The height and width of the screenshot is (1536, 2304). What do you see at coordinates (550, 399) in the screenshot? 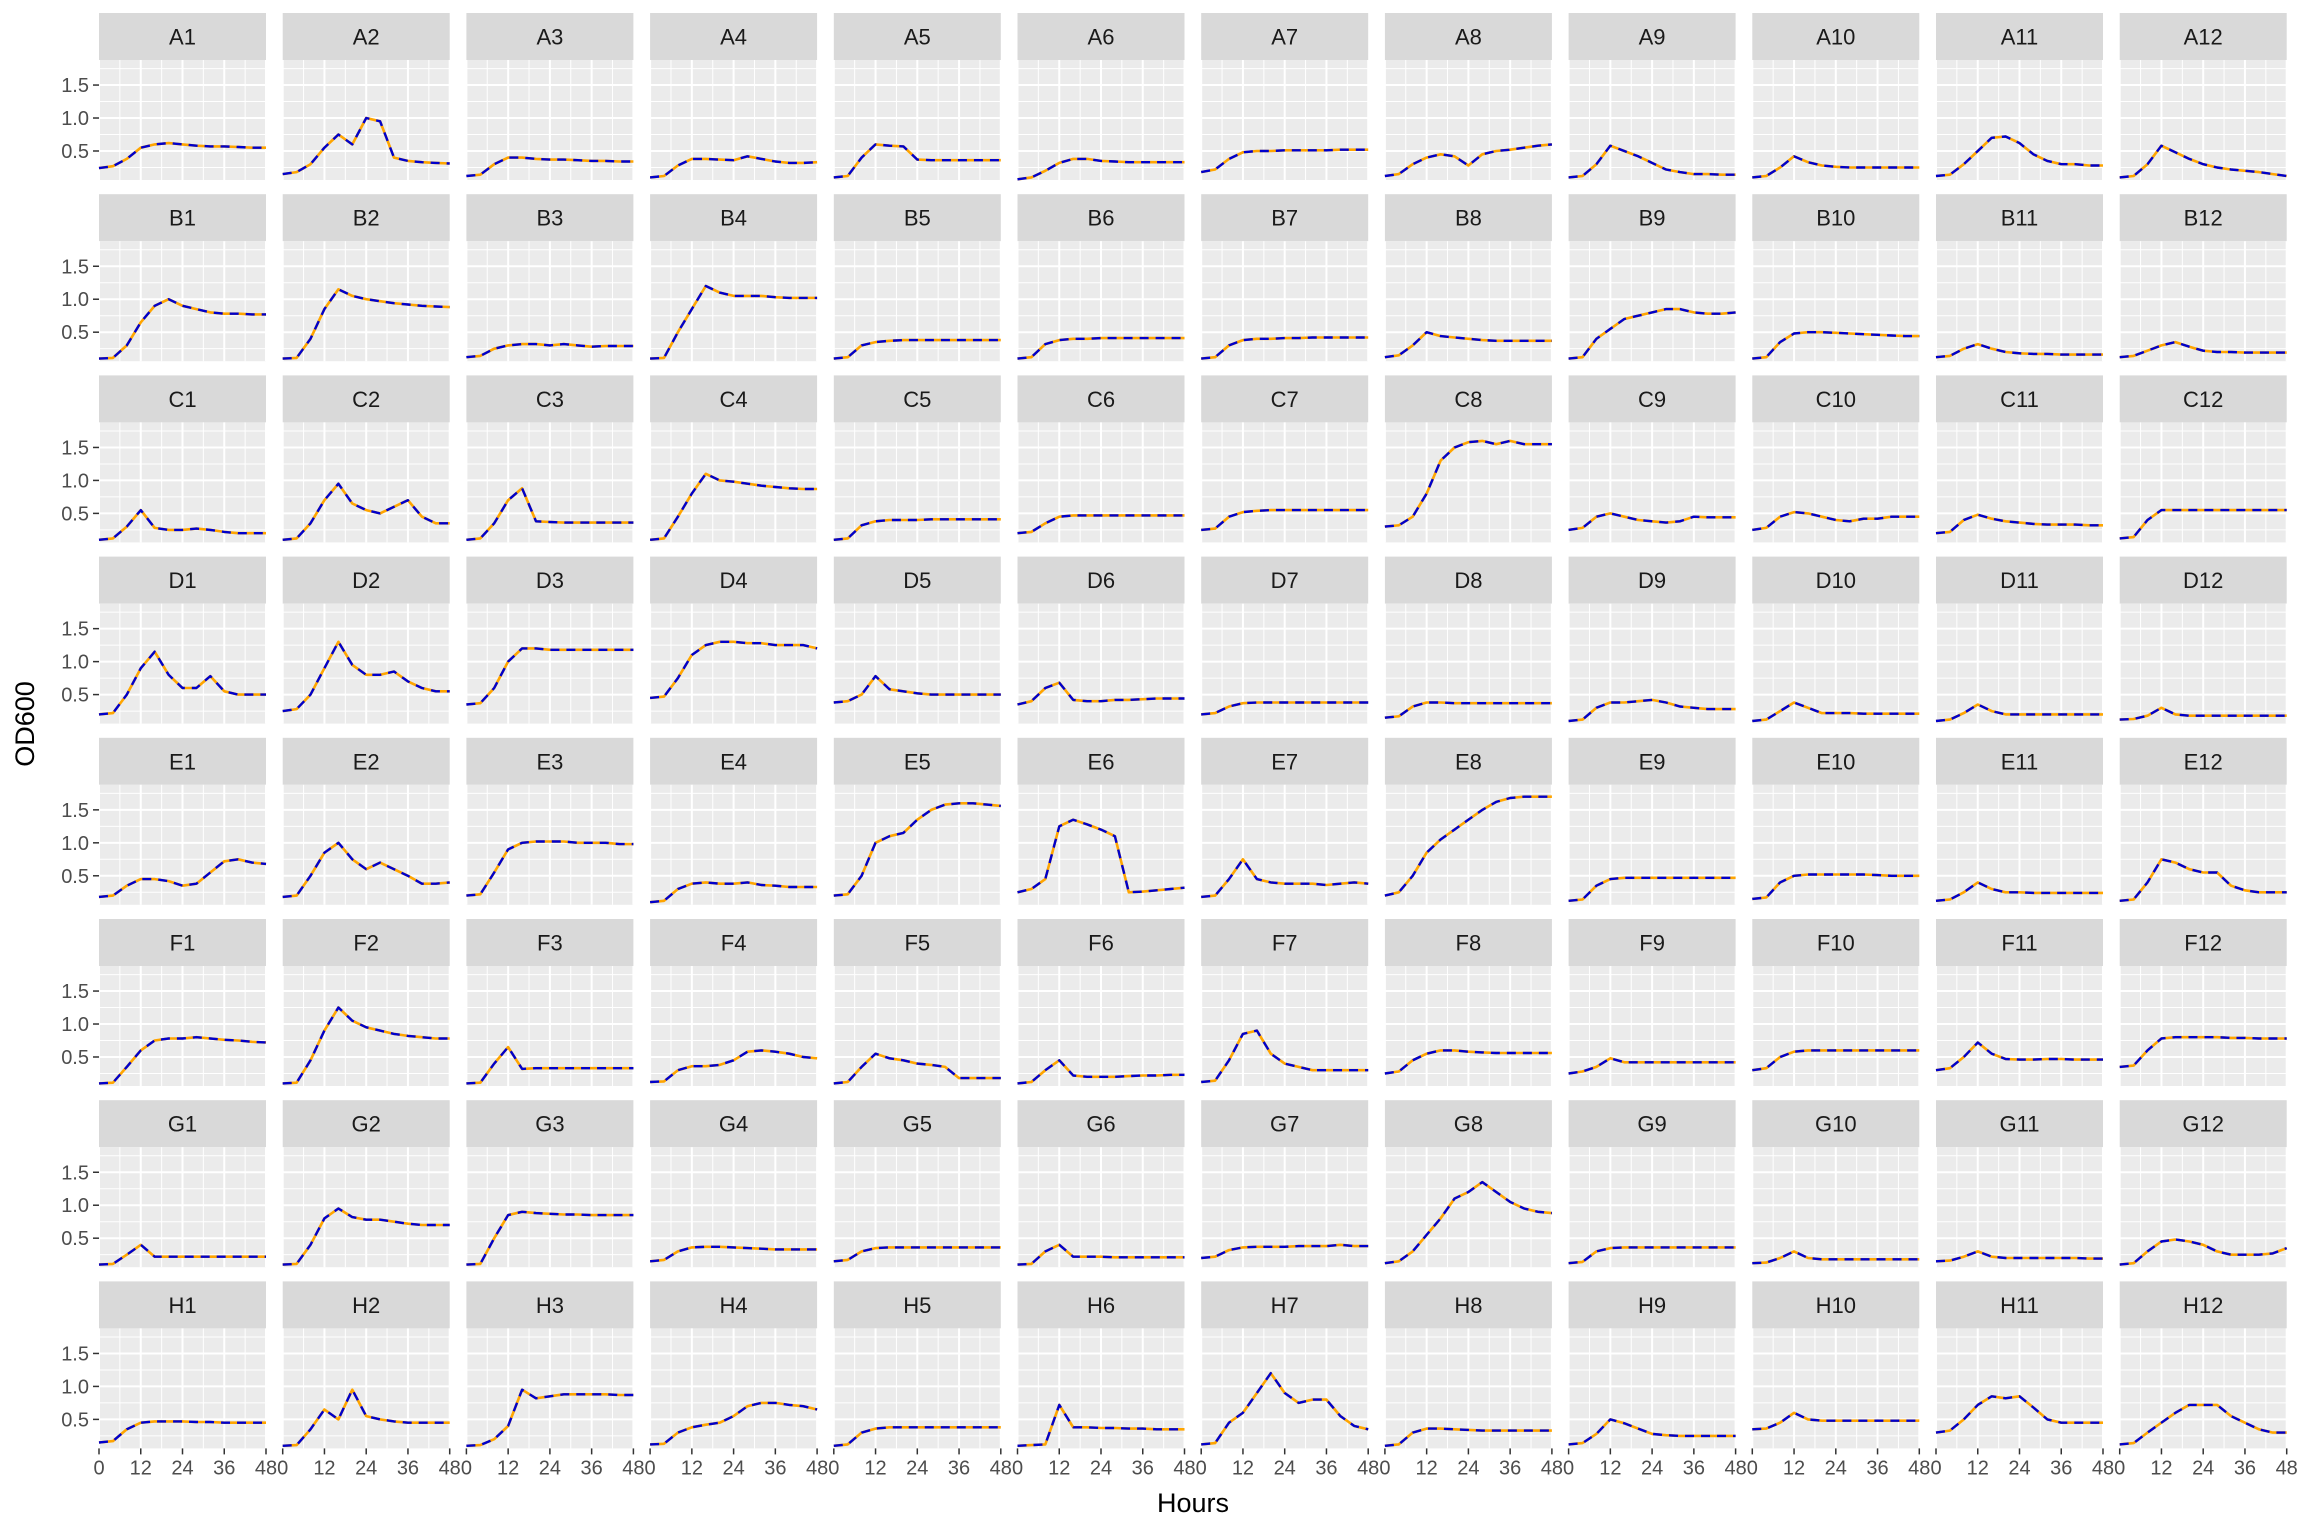
I see `facet-strip-label: C3` at bounding box center [550, 399].